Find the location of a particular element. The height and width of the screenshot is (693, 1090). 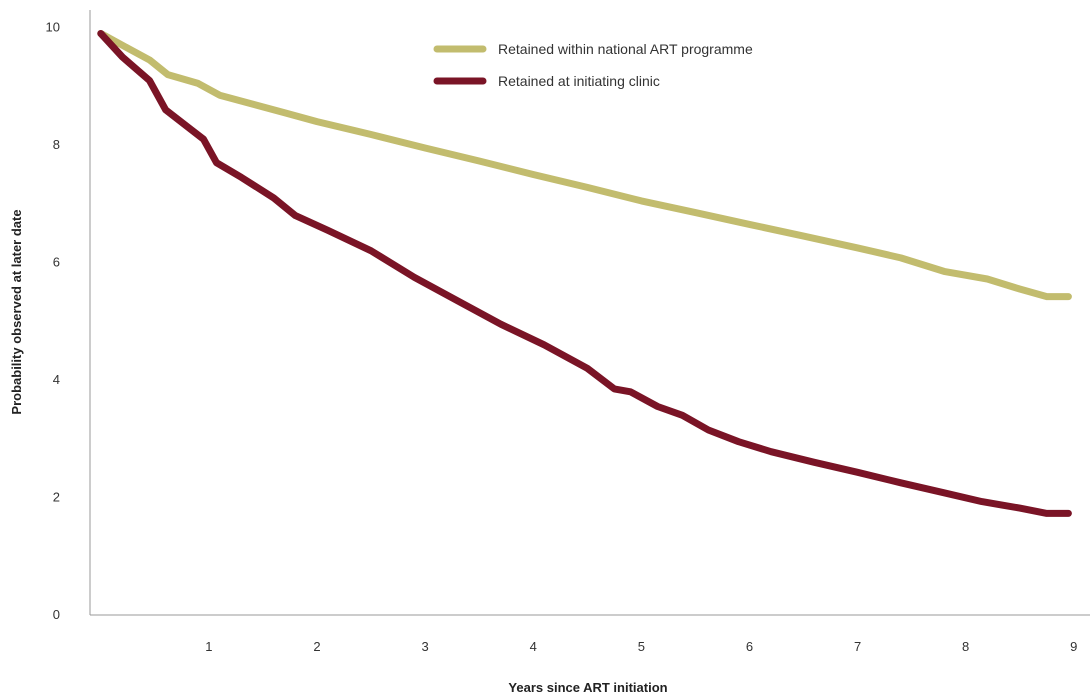

legend-label-1: Retained within national ART programme is located at coordinates (625, 49).